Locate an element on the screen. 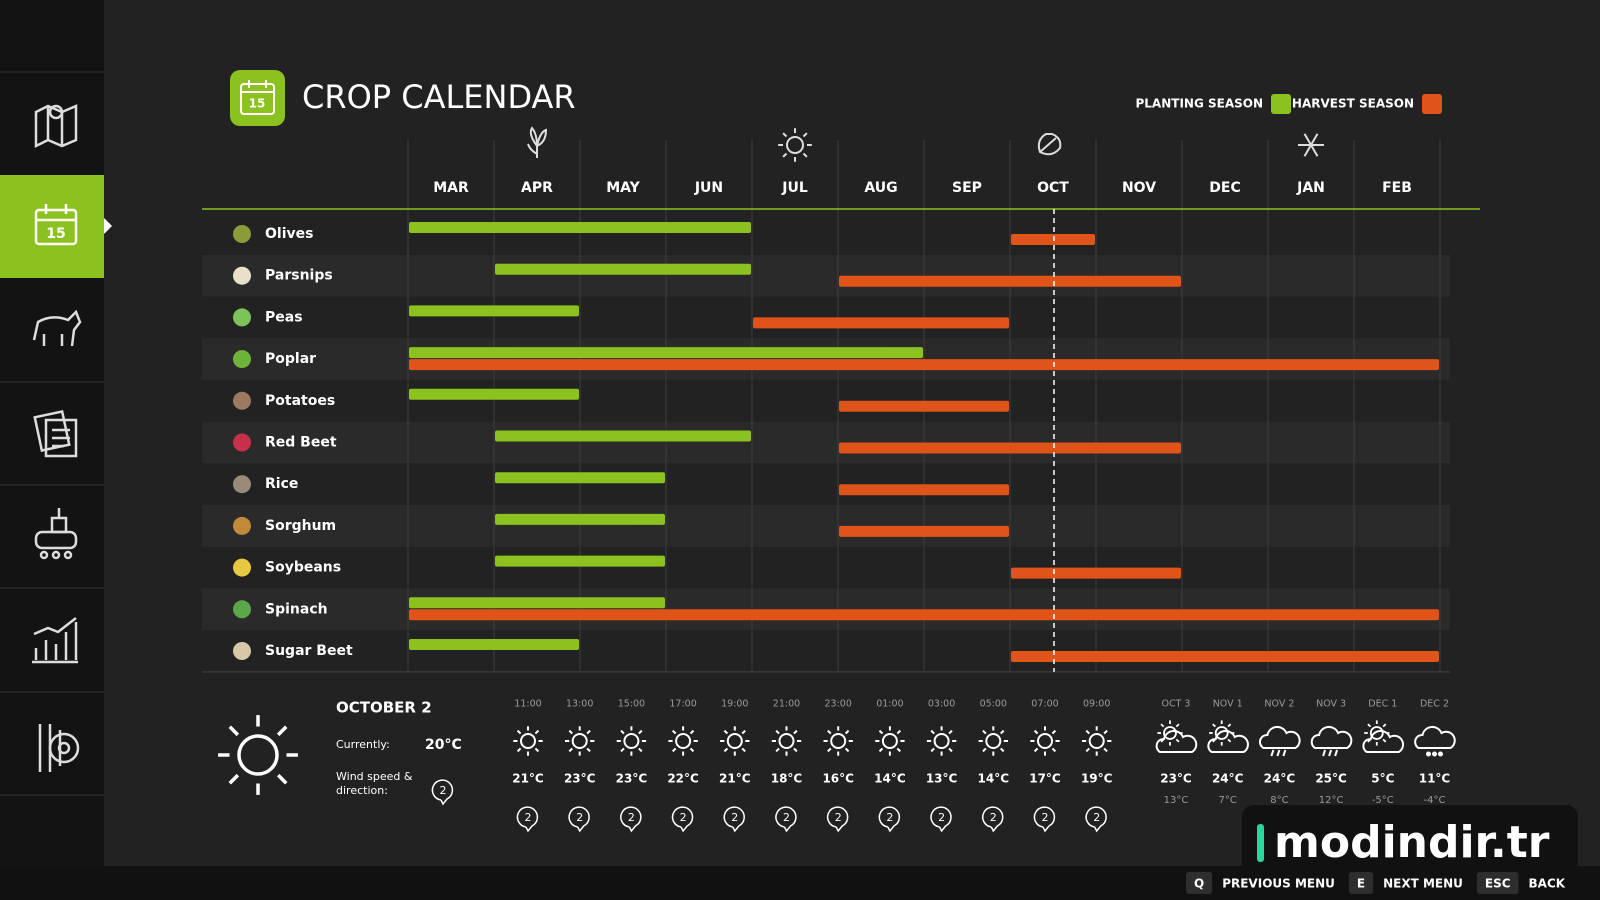 The image size is (1600, 900). settings-icon is located at coordinates (59, 748).